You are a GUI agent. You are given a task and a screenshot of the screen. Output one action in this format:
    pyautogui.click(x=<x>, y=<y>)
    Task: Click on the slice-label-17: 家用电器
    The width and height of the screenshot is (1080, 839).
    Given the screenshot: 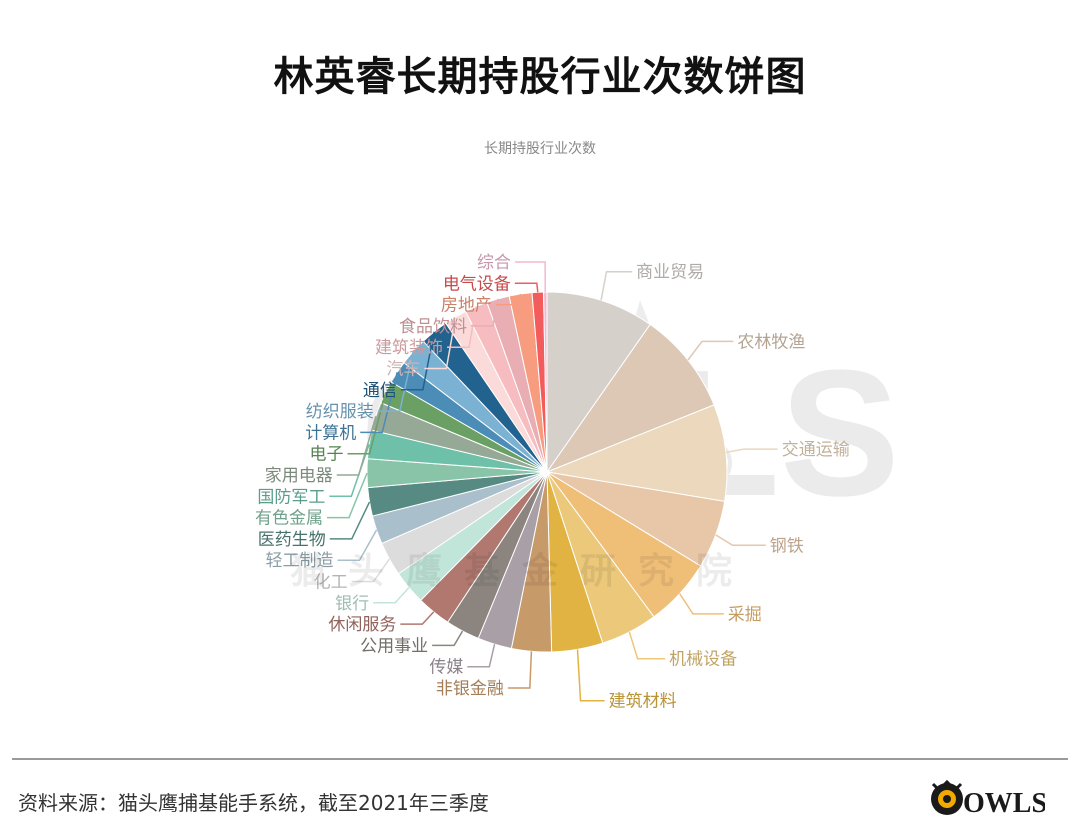 What is the action you would take?
    pyautogui.click(x=299, y=476)
    